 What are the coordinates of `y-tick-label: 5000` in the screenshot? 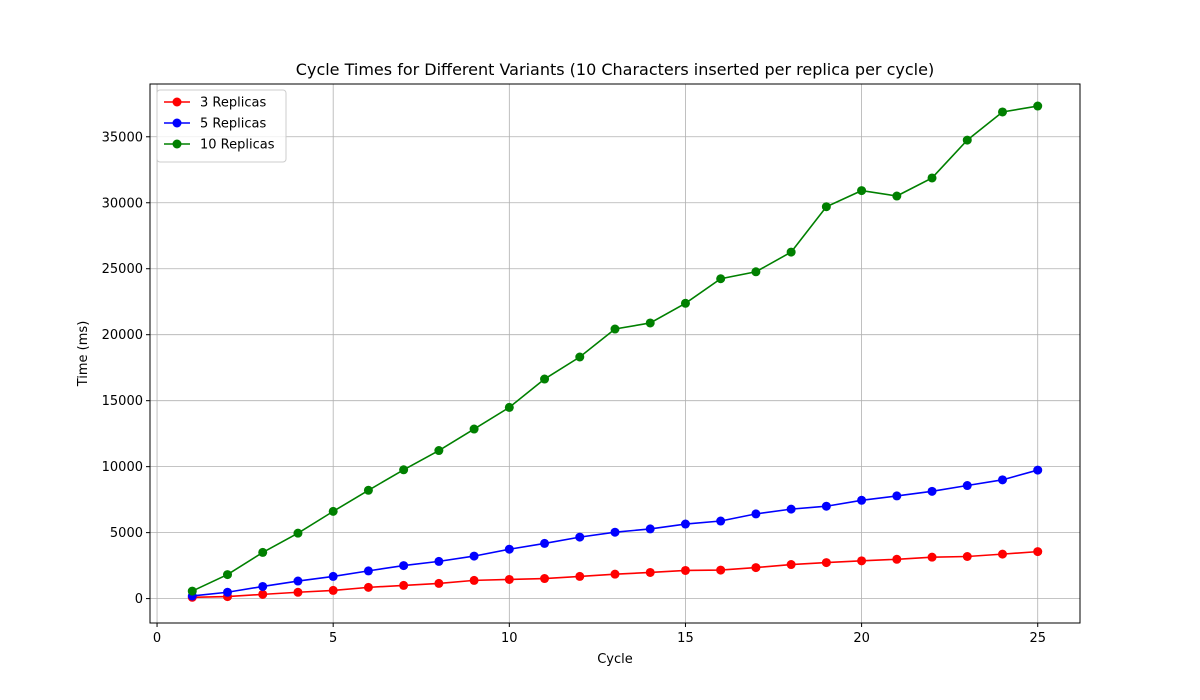 It's located at (126, 533).